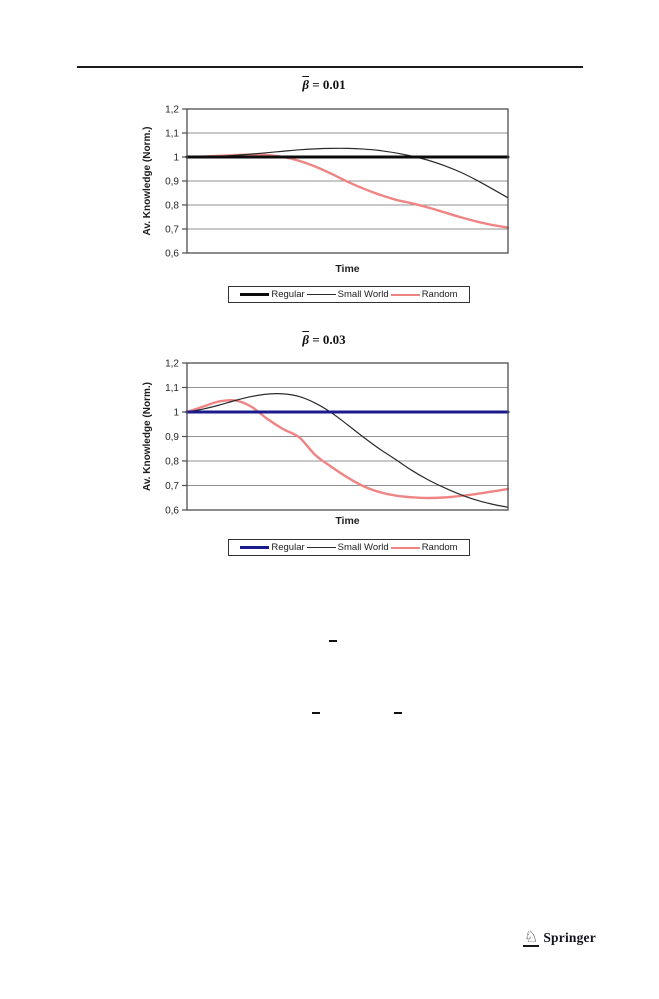  I want to click on chart-title-beta-001: β = 0.01, so click(324, 85).